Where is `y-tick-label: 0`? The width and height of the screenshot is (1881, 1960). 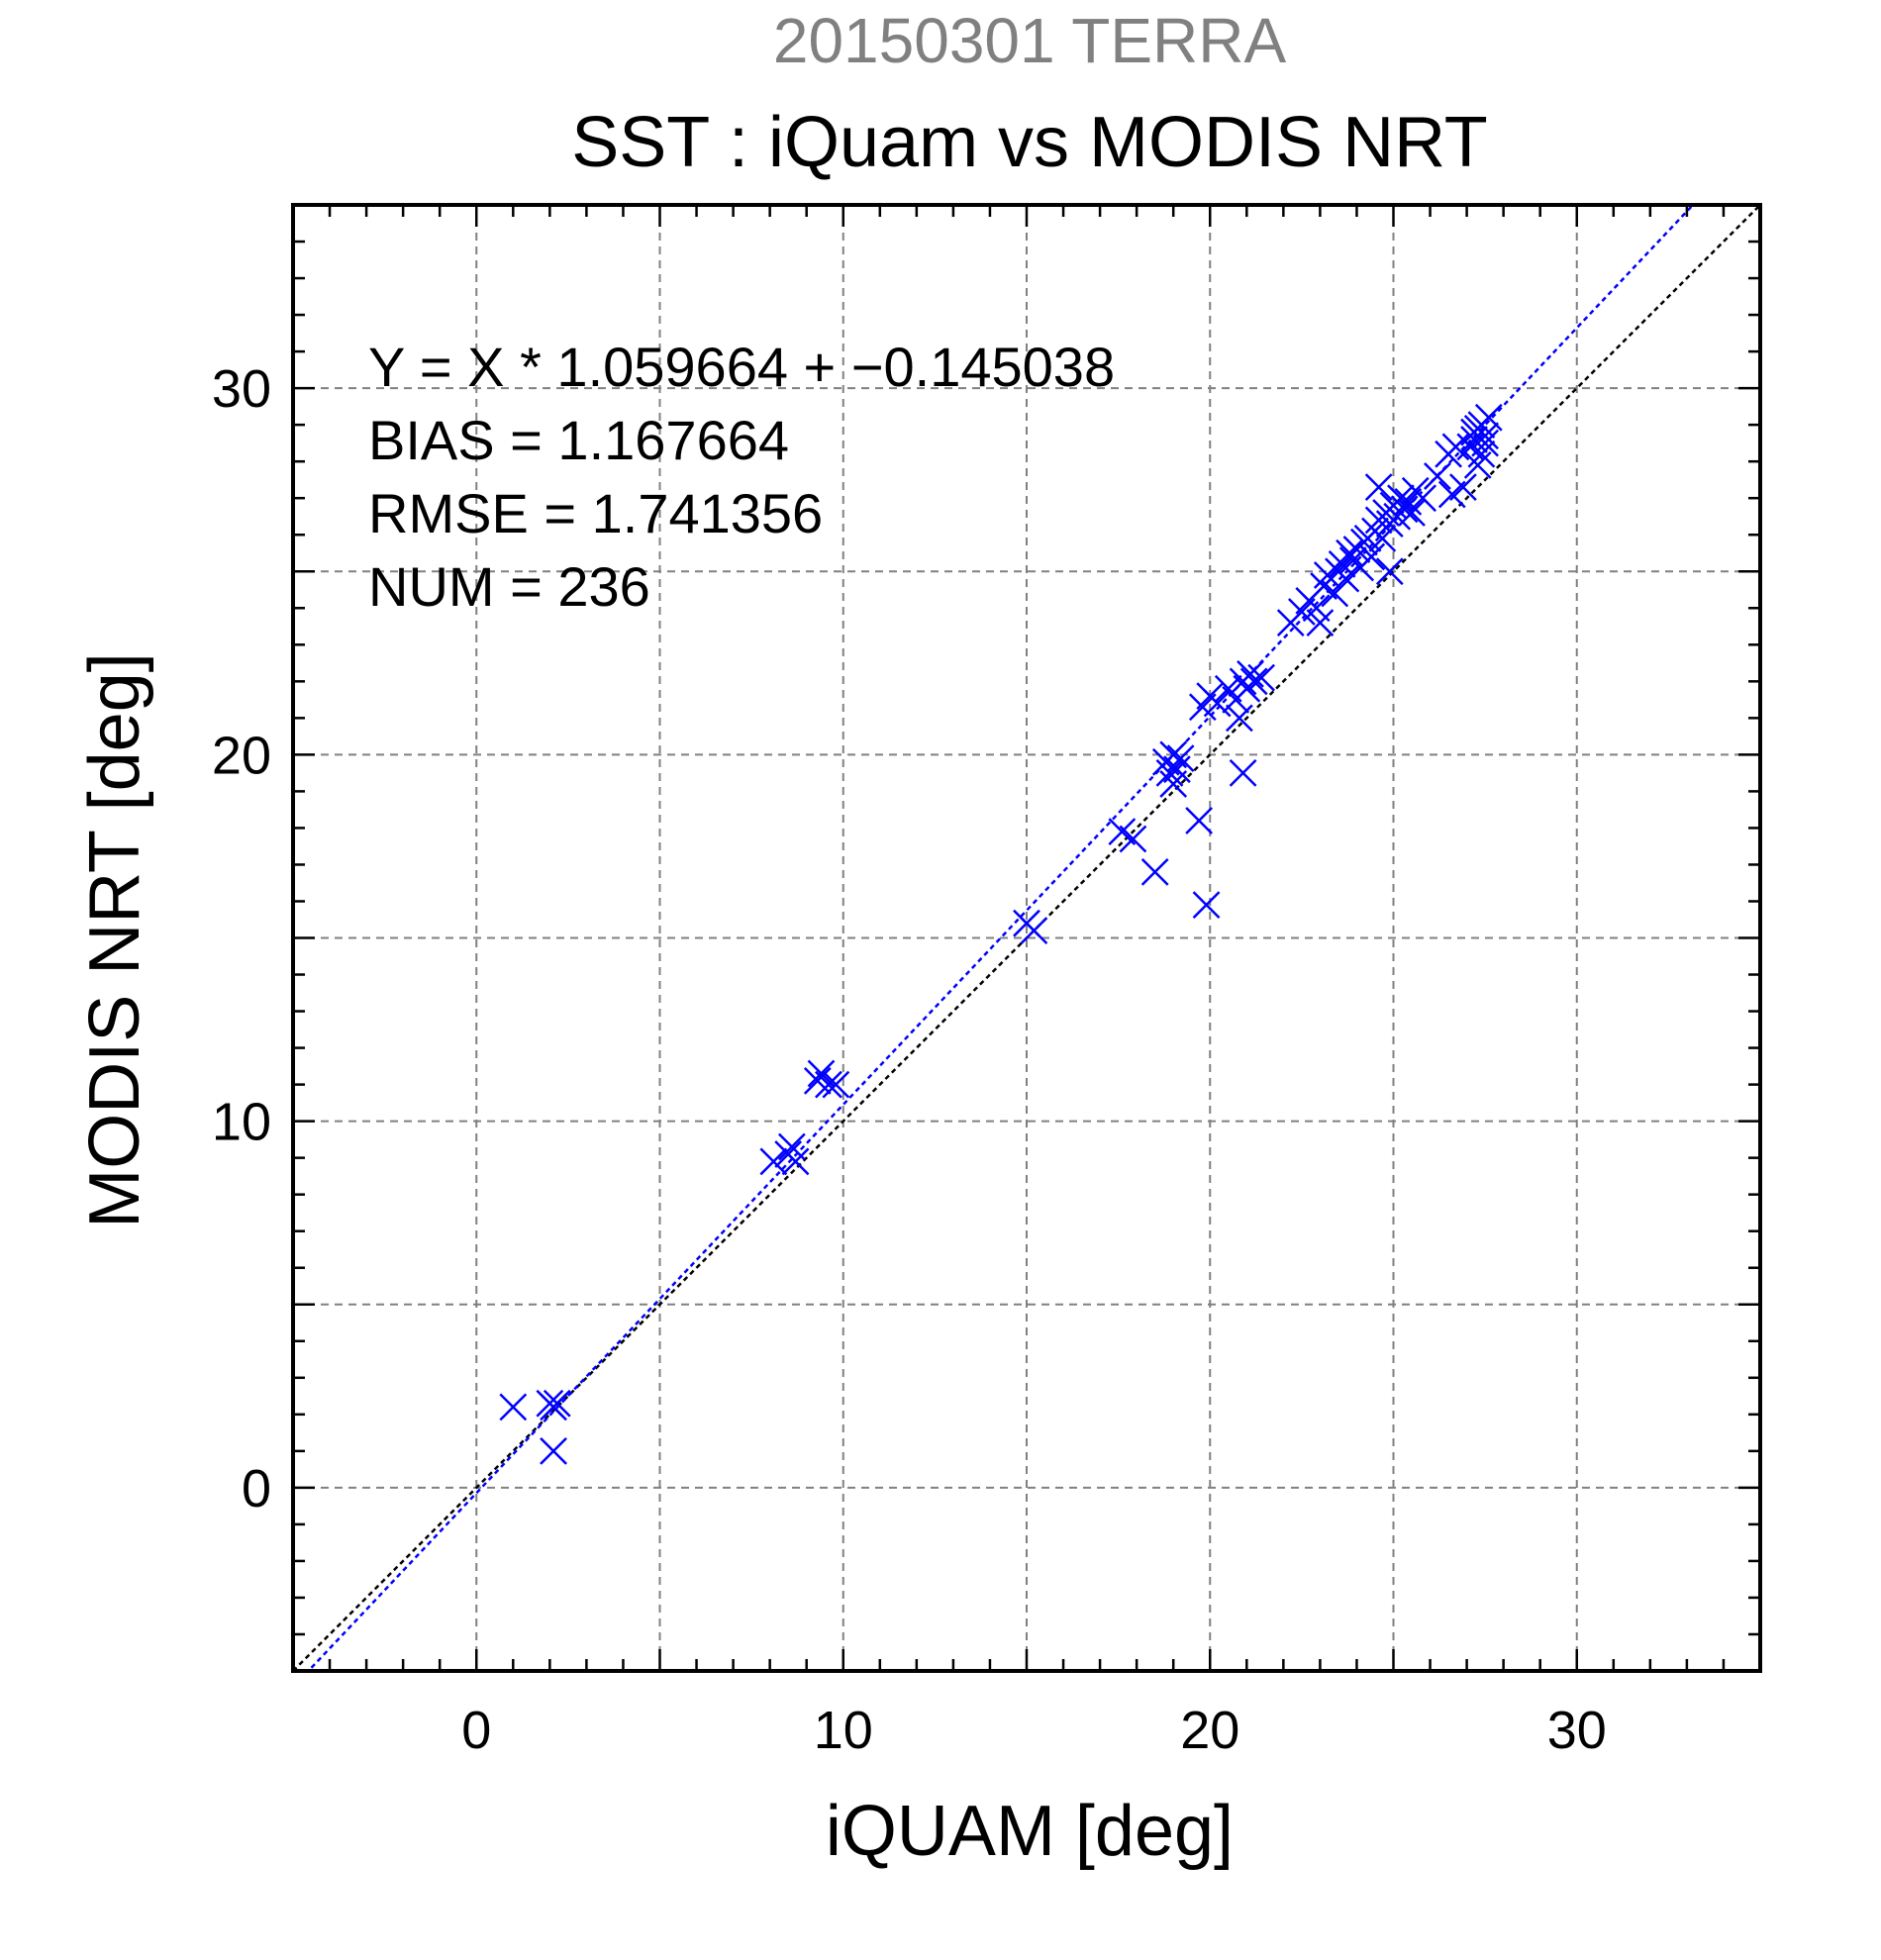 y-tick-label: 0 is located at coordinates (256, 1489).